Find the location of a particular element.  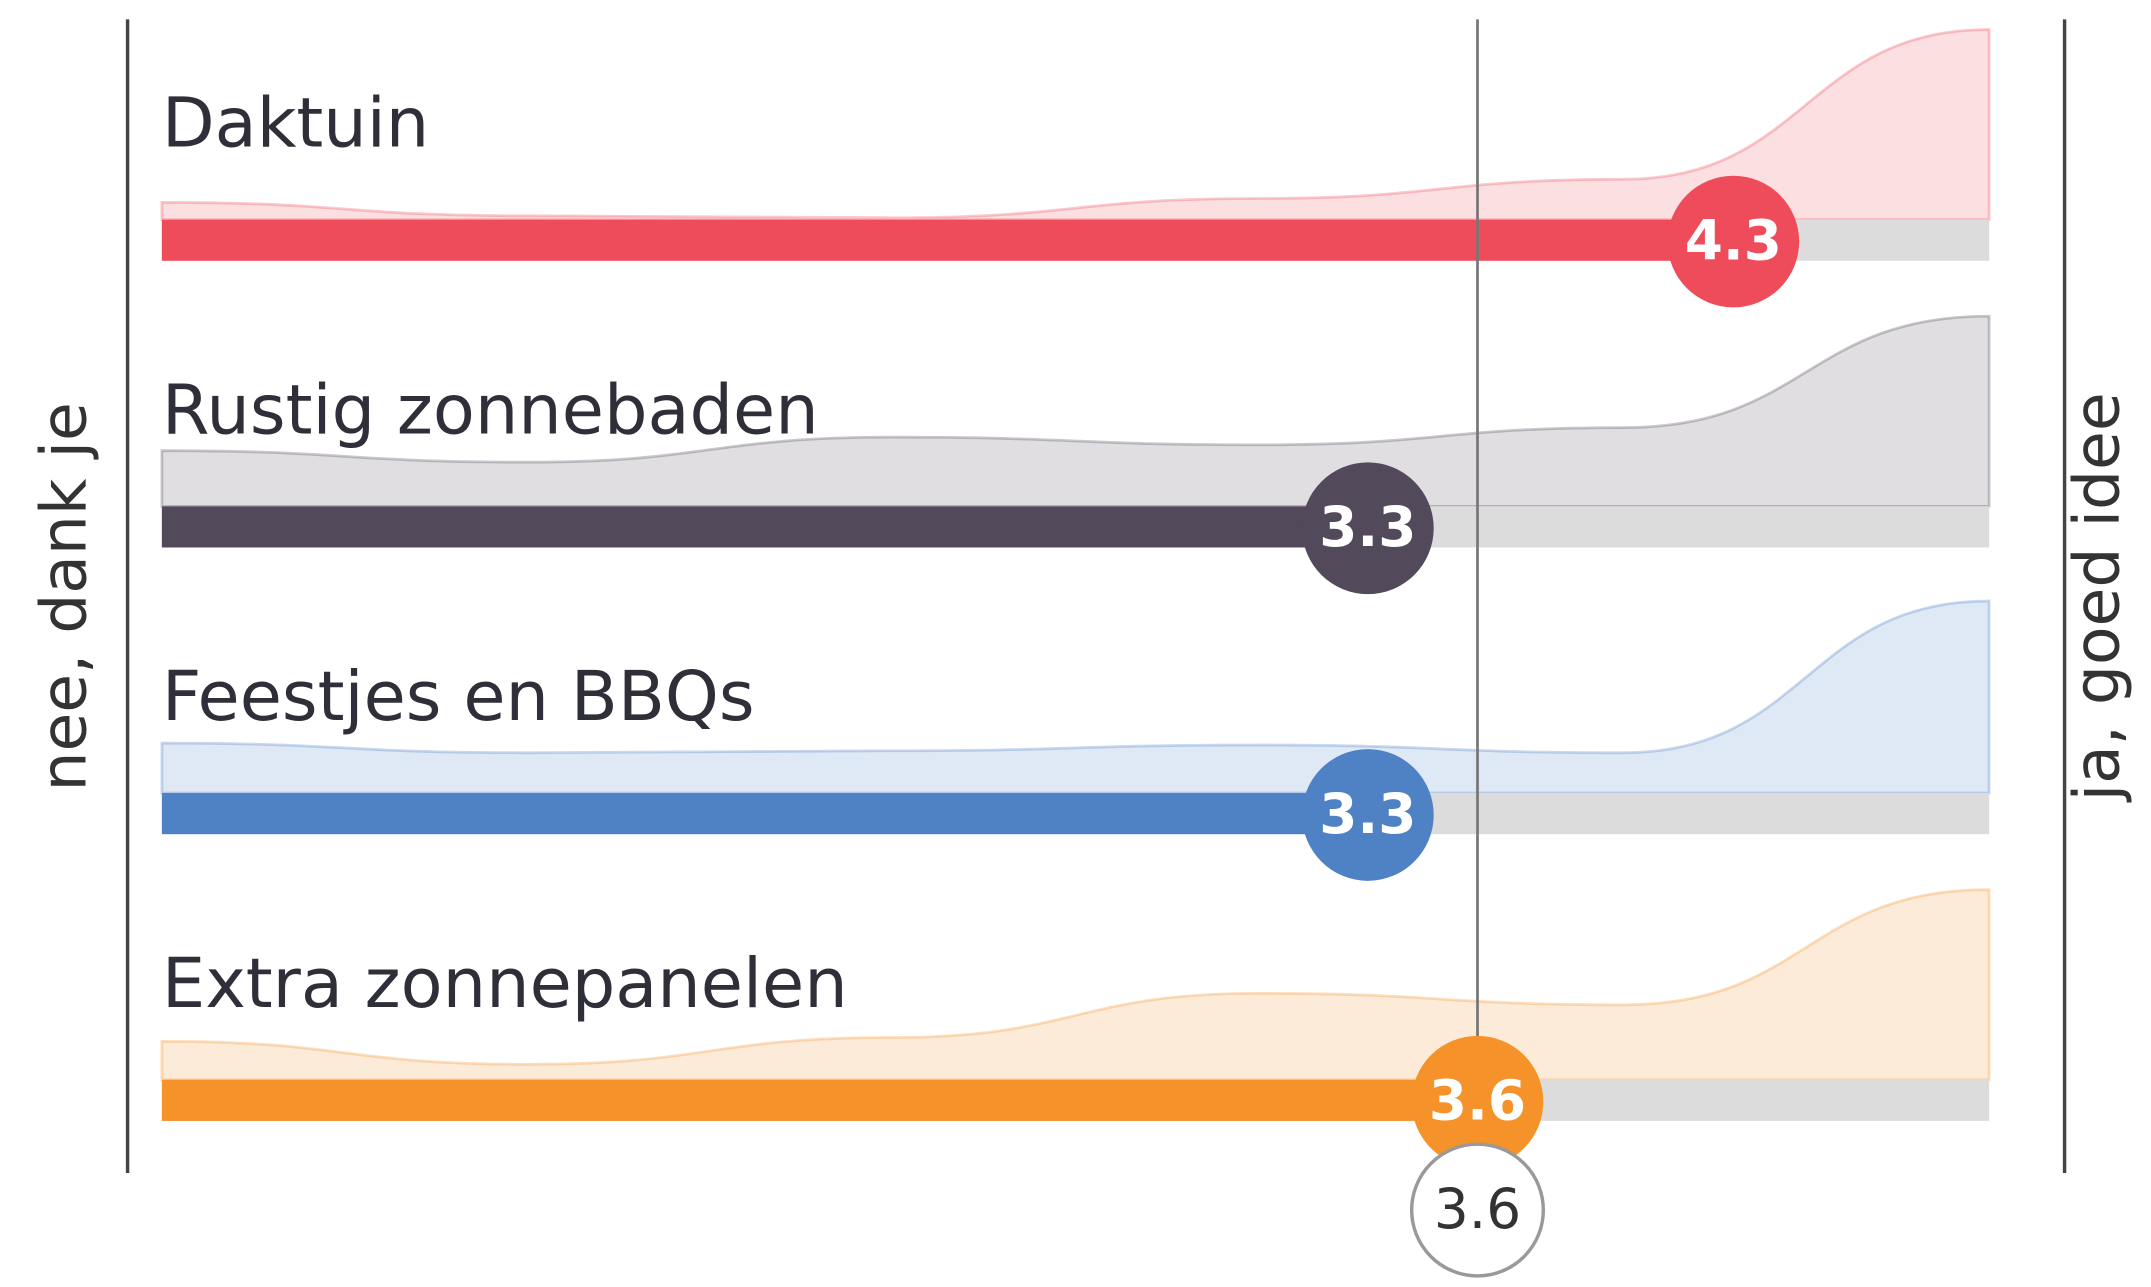

value-label: 4.3 is located at coordinates (1733, 240).